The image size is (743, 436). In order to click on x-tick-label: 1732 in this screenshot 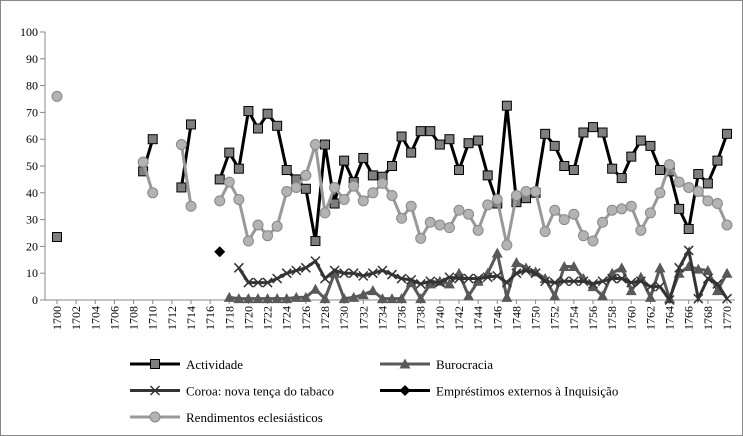, I will do `click(363, 318)`.